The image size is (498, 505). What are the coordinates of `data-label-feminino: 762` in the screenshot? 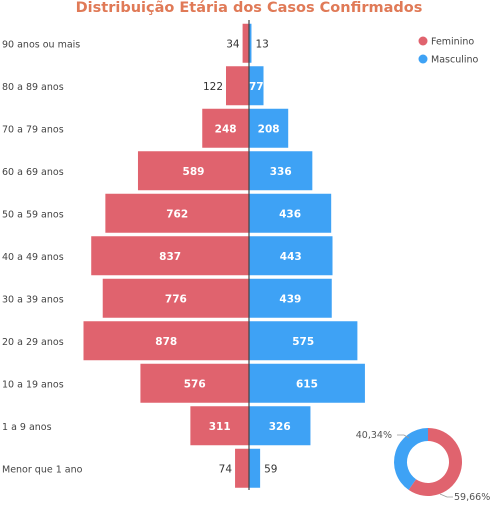 It's located at (177, 214).